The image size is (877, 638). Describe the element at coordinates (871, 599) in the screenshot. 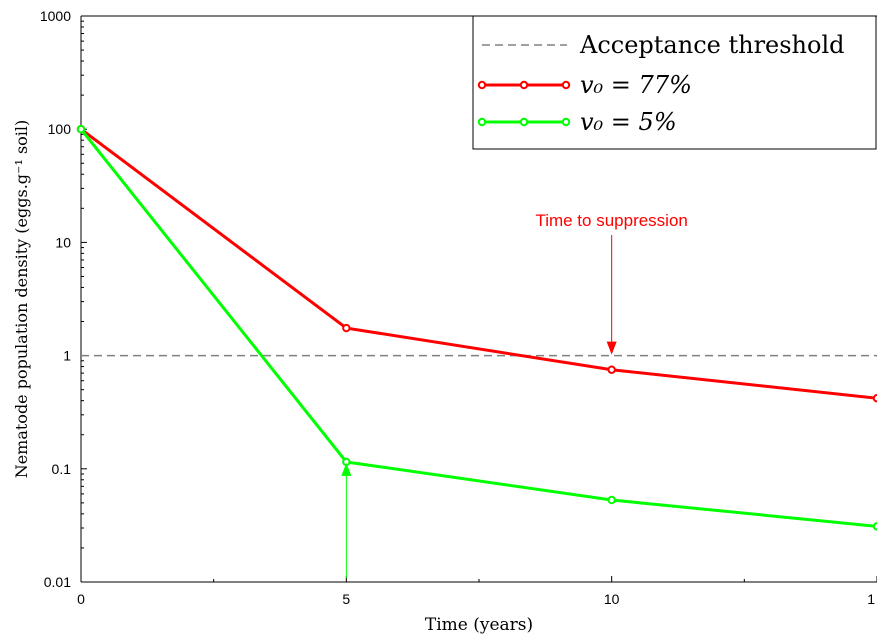

I see `x-tick-label: 1` at that location.